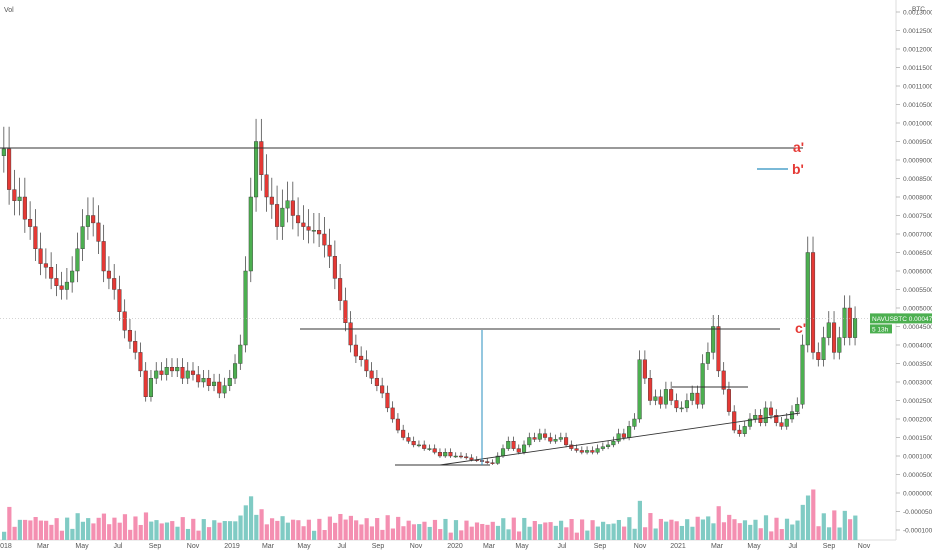  Describe the element at coordinates (600, 546) in the screenshot. I see `x-tick-label: Sep` at that location.